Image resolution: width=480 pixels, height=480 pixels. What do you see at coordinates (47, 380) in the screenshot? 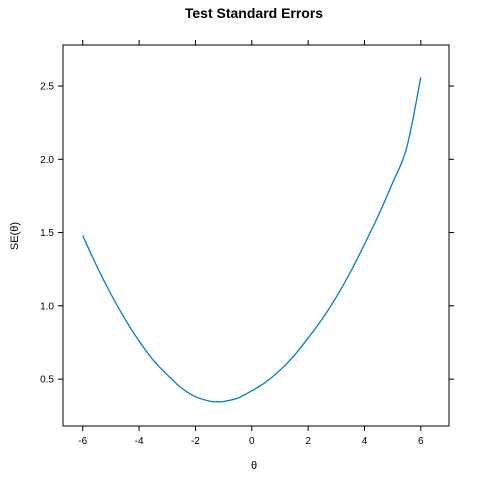
I see `y-tick-label: 0.5` at bounding box center [47, 380].